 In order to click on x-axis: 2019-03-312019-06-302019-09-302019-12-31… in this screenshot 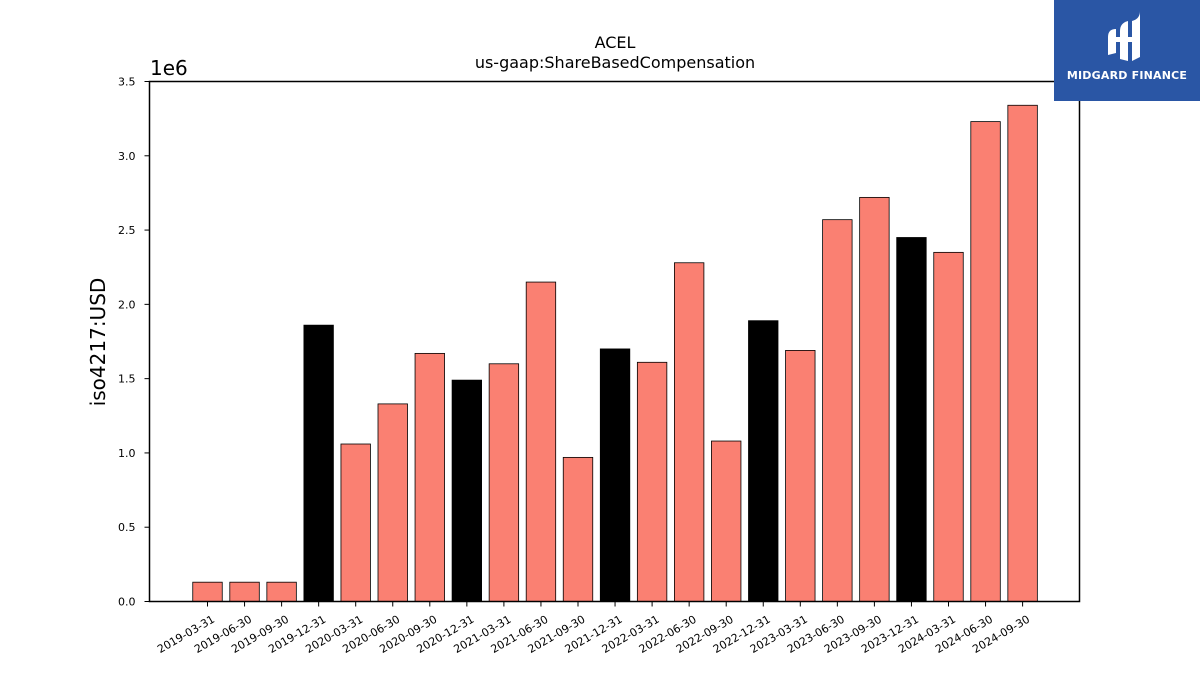, I will do `click(593, 628)`.